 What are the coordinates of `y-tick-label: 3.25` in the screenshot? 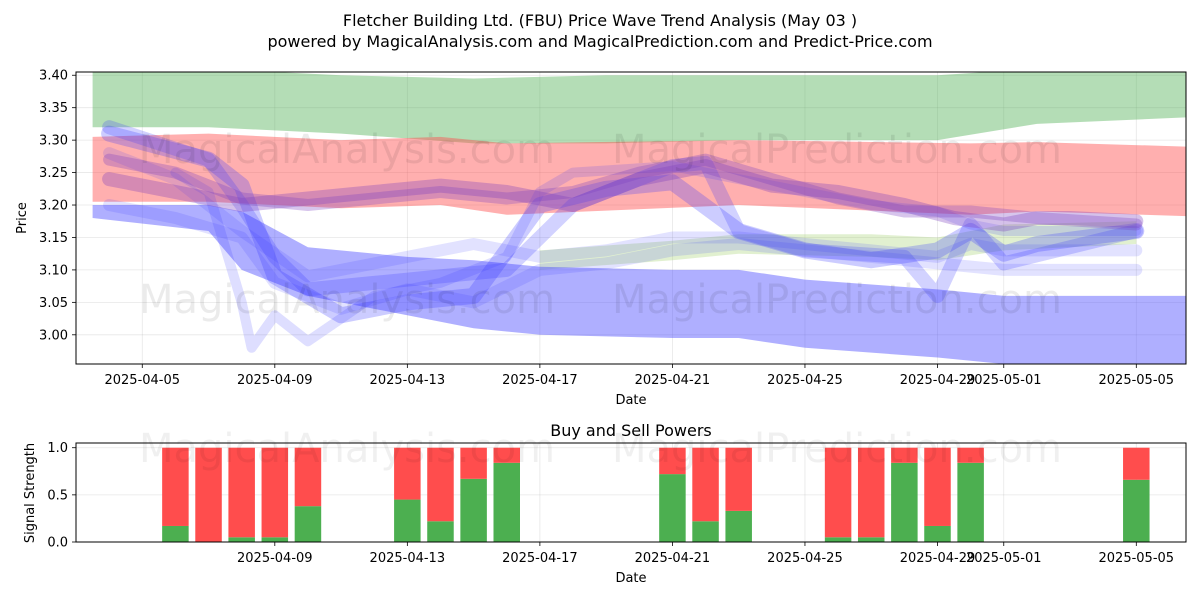 It's located at (53, 173).